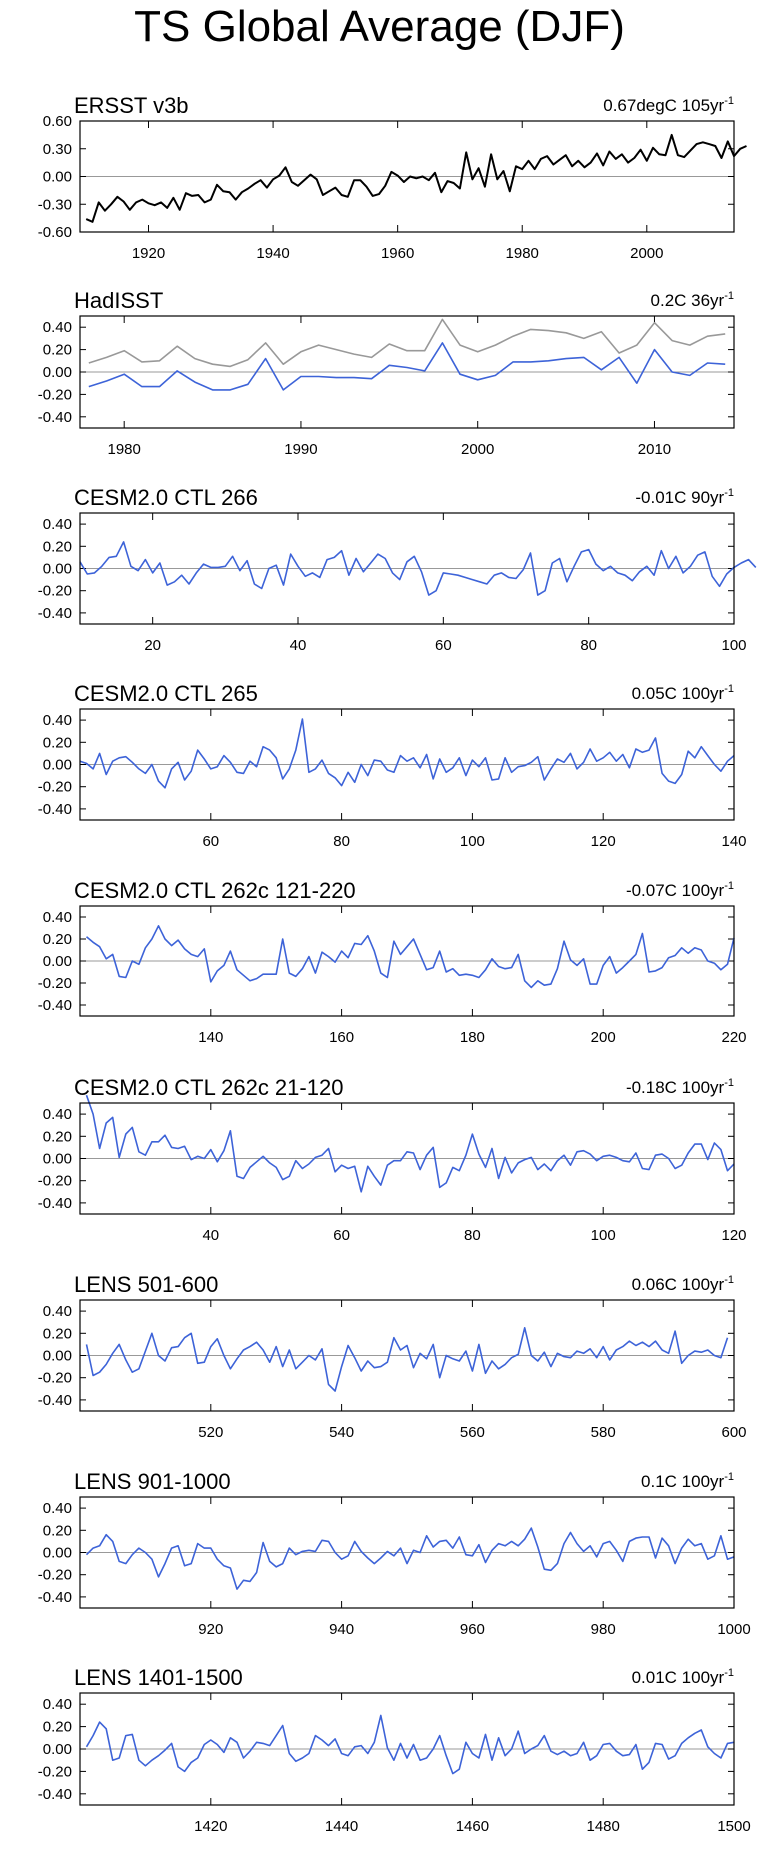 This screenshot has width=759, height=1852. I want to click on x-tick-label: 940, so click(341, 1629).